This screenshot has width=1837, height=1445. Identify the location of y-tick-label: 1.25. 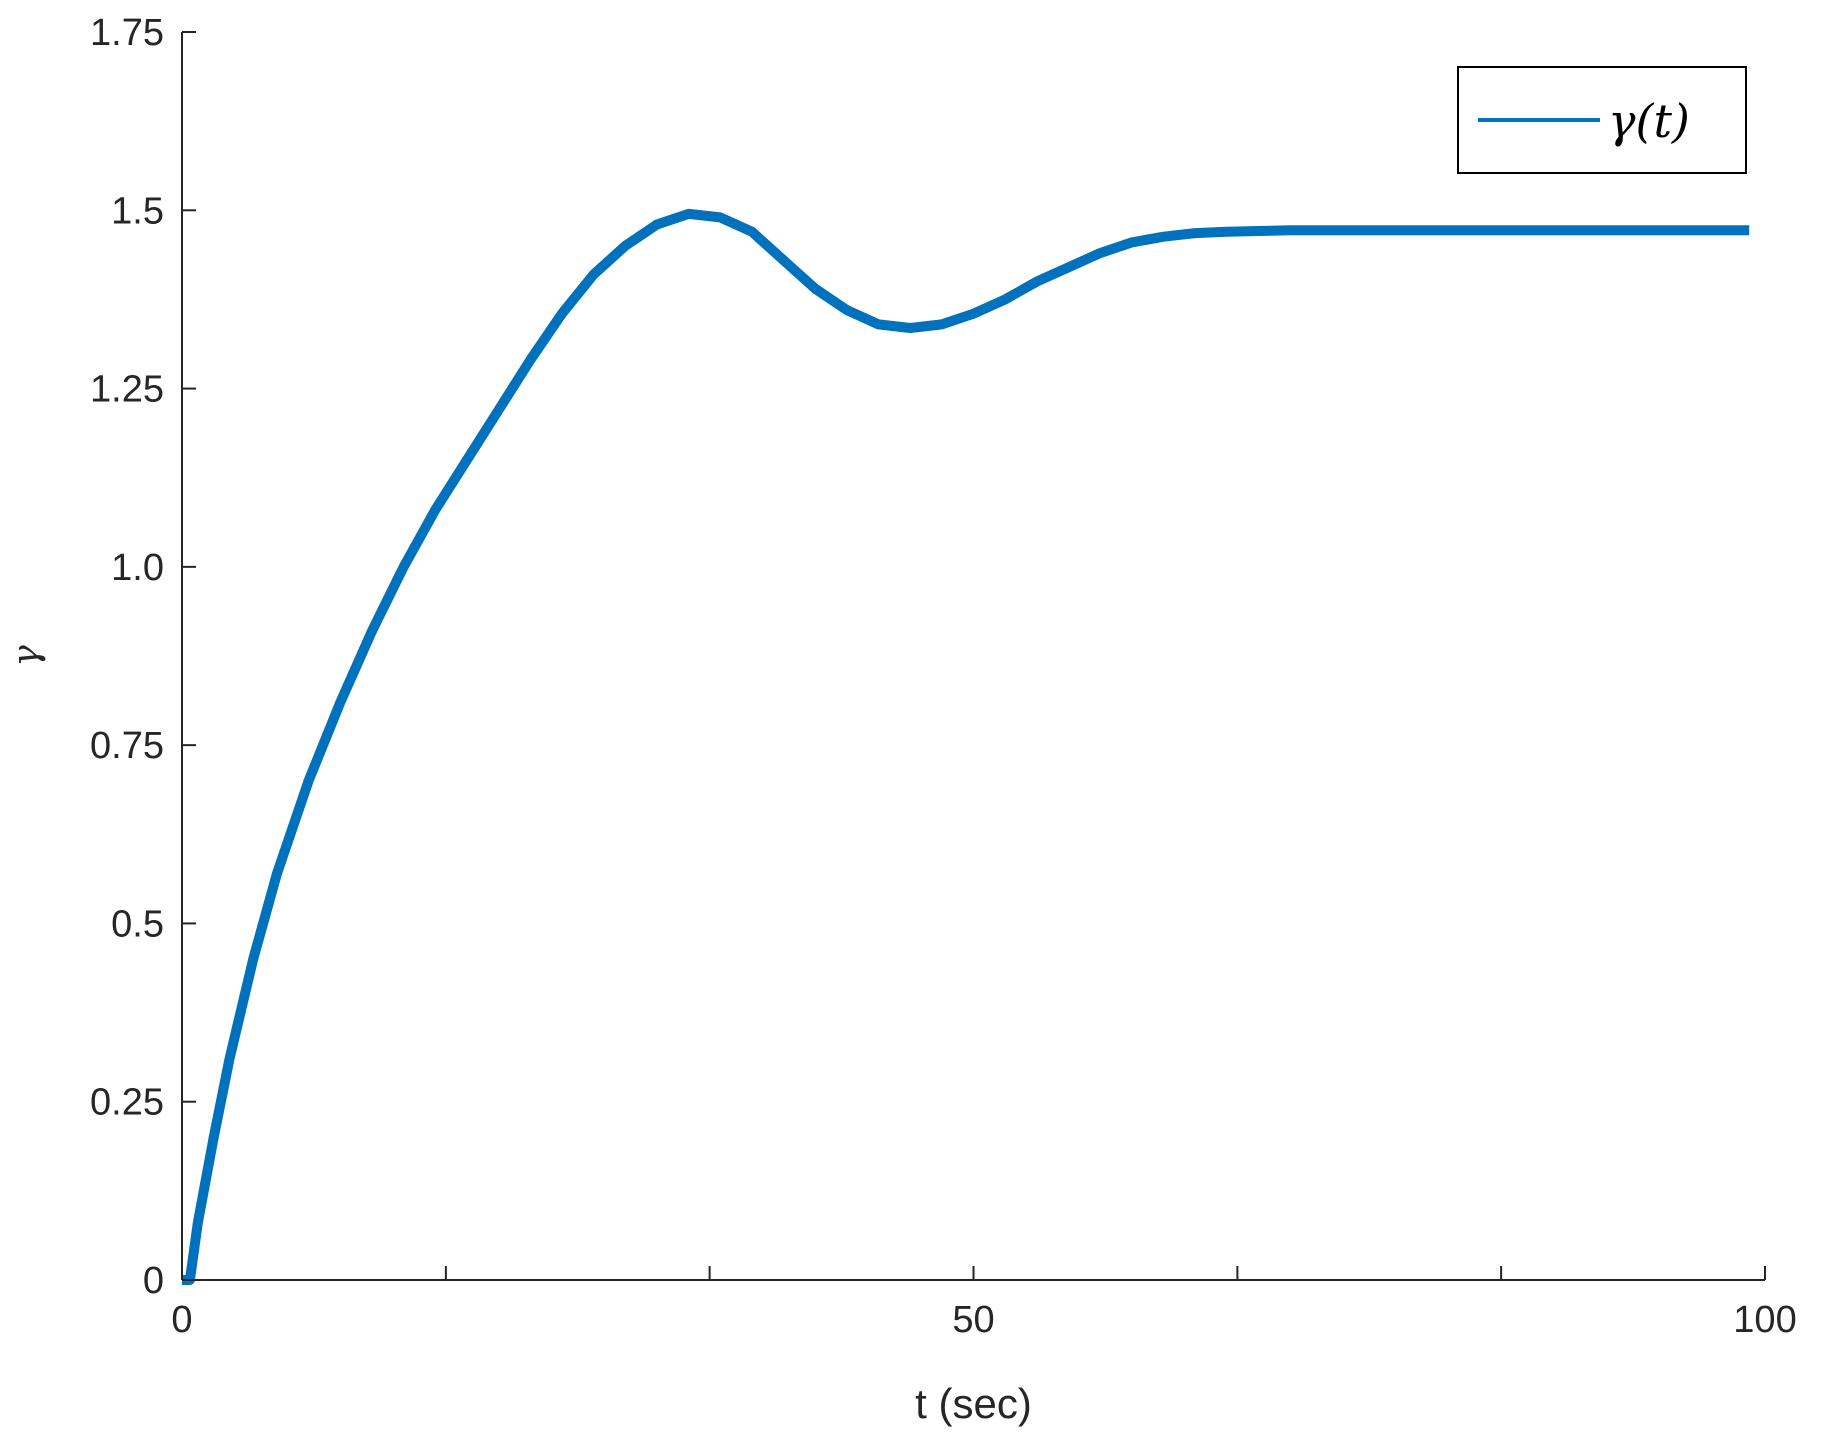
(127, 390).